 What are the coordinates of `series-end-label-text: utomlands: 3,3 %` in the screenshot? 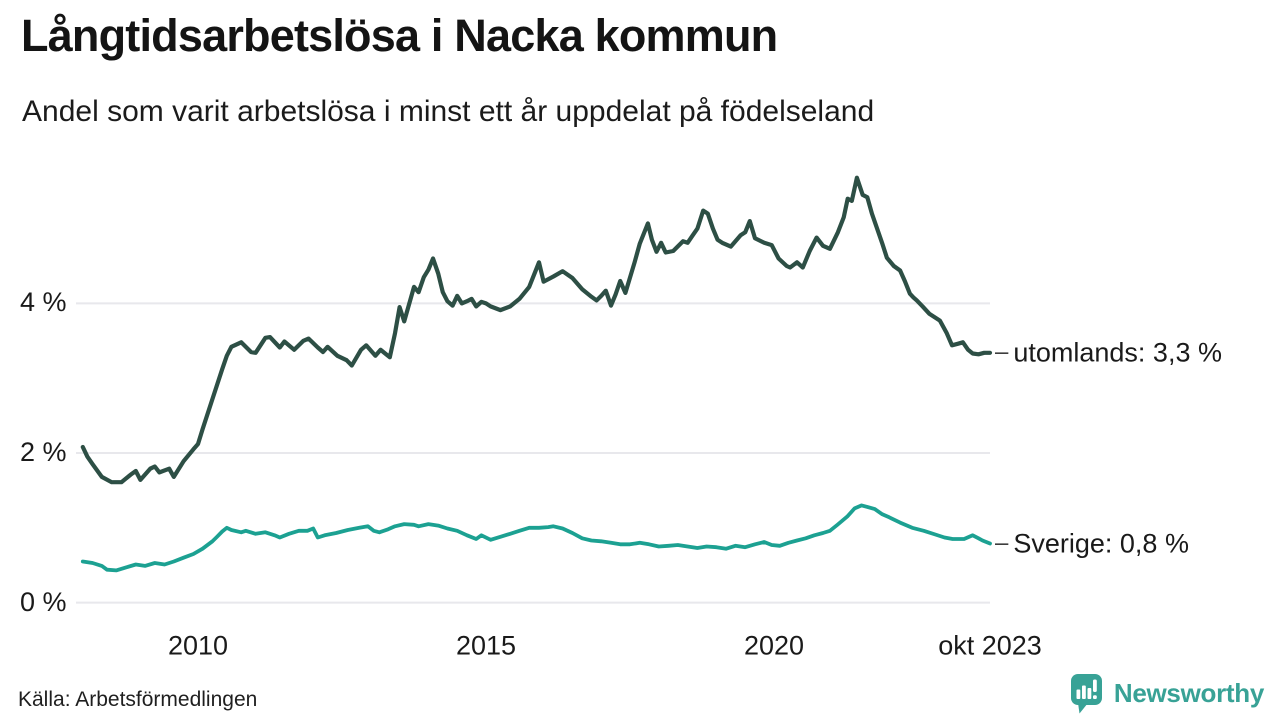 It's located at (1117, 352).